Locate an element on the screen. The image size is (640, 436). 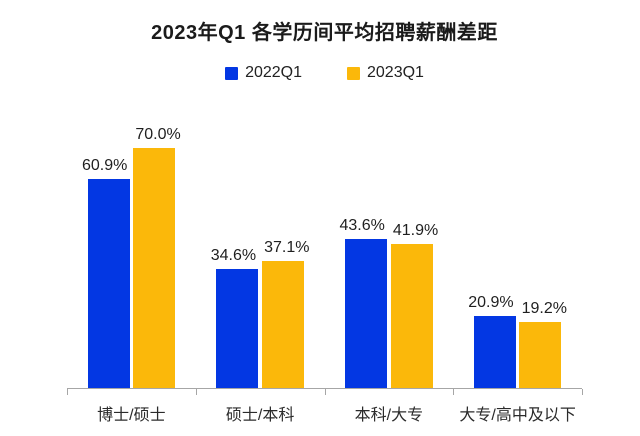
bar-wrap: 41.9% is located at coordinates (413, 304).